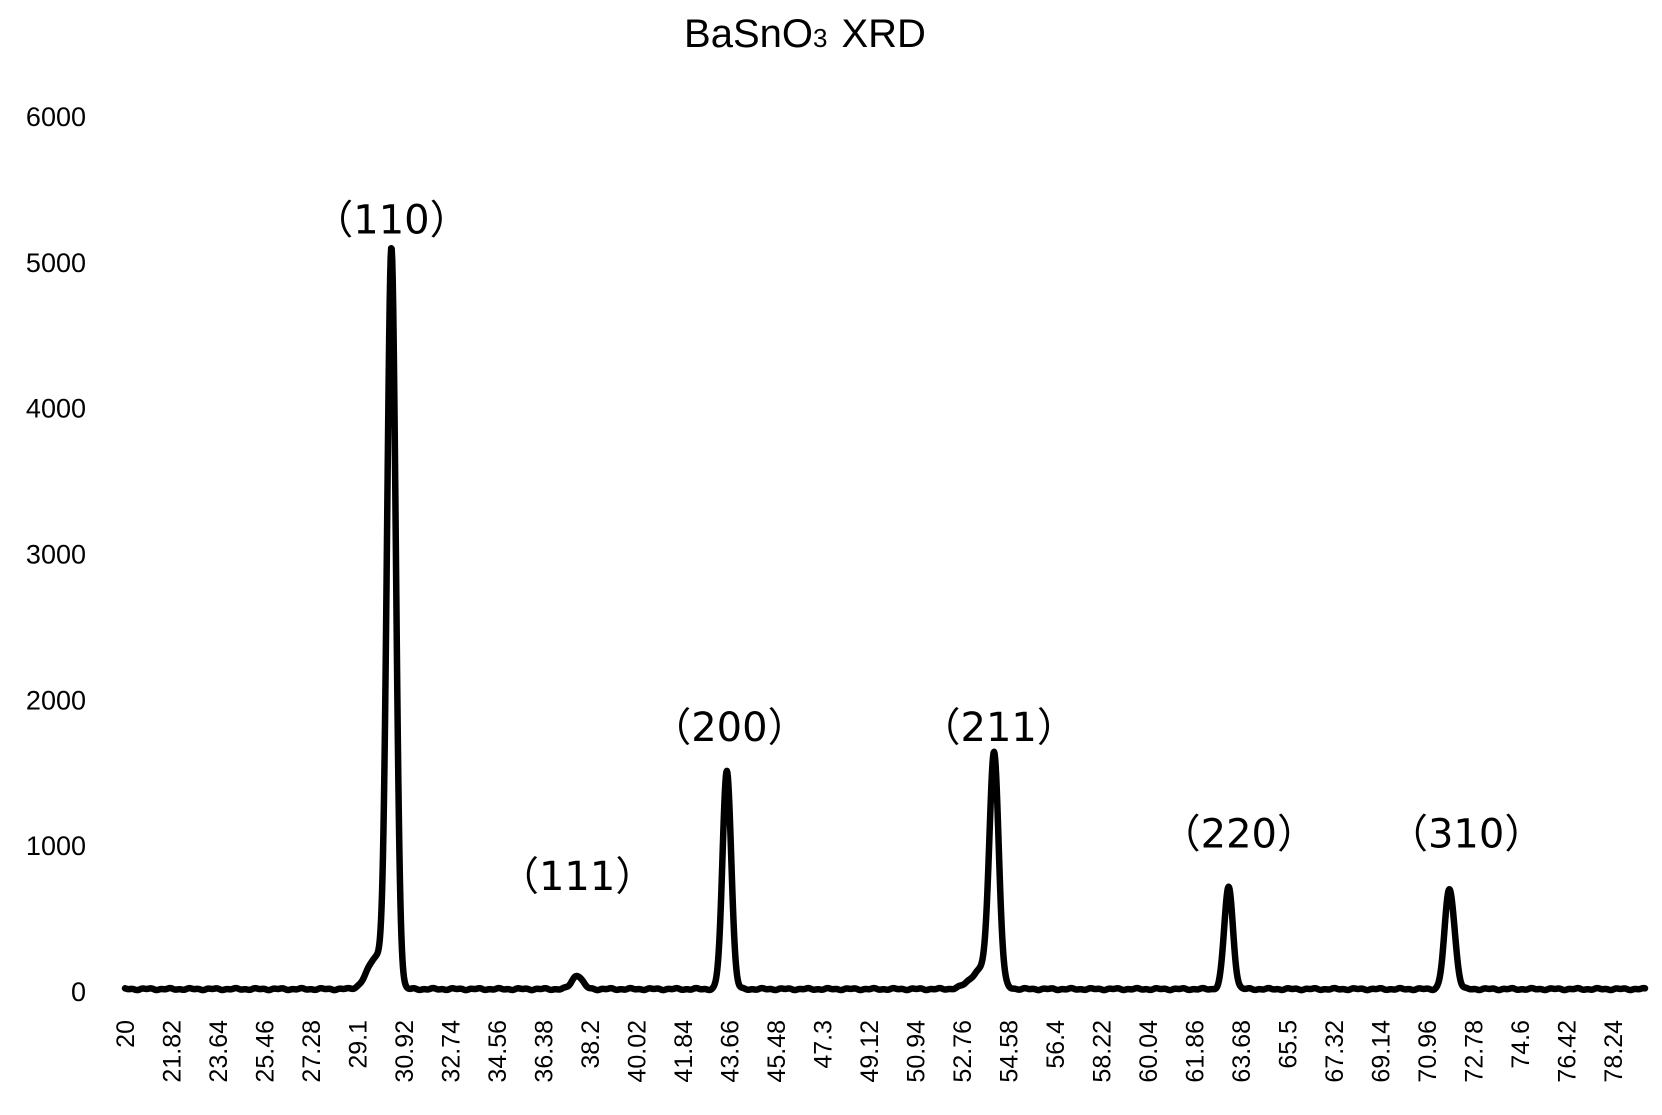  Describe the element at coordinates (1381, 1051) in the screenshot. I see `x-tick-label: 69.14` at that location.